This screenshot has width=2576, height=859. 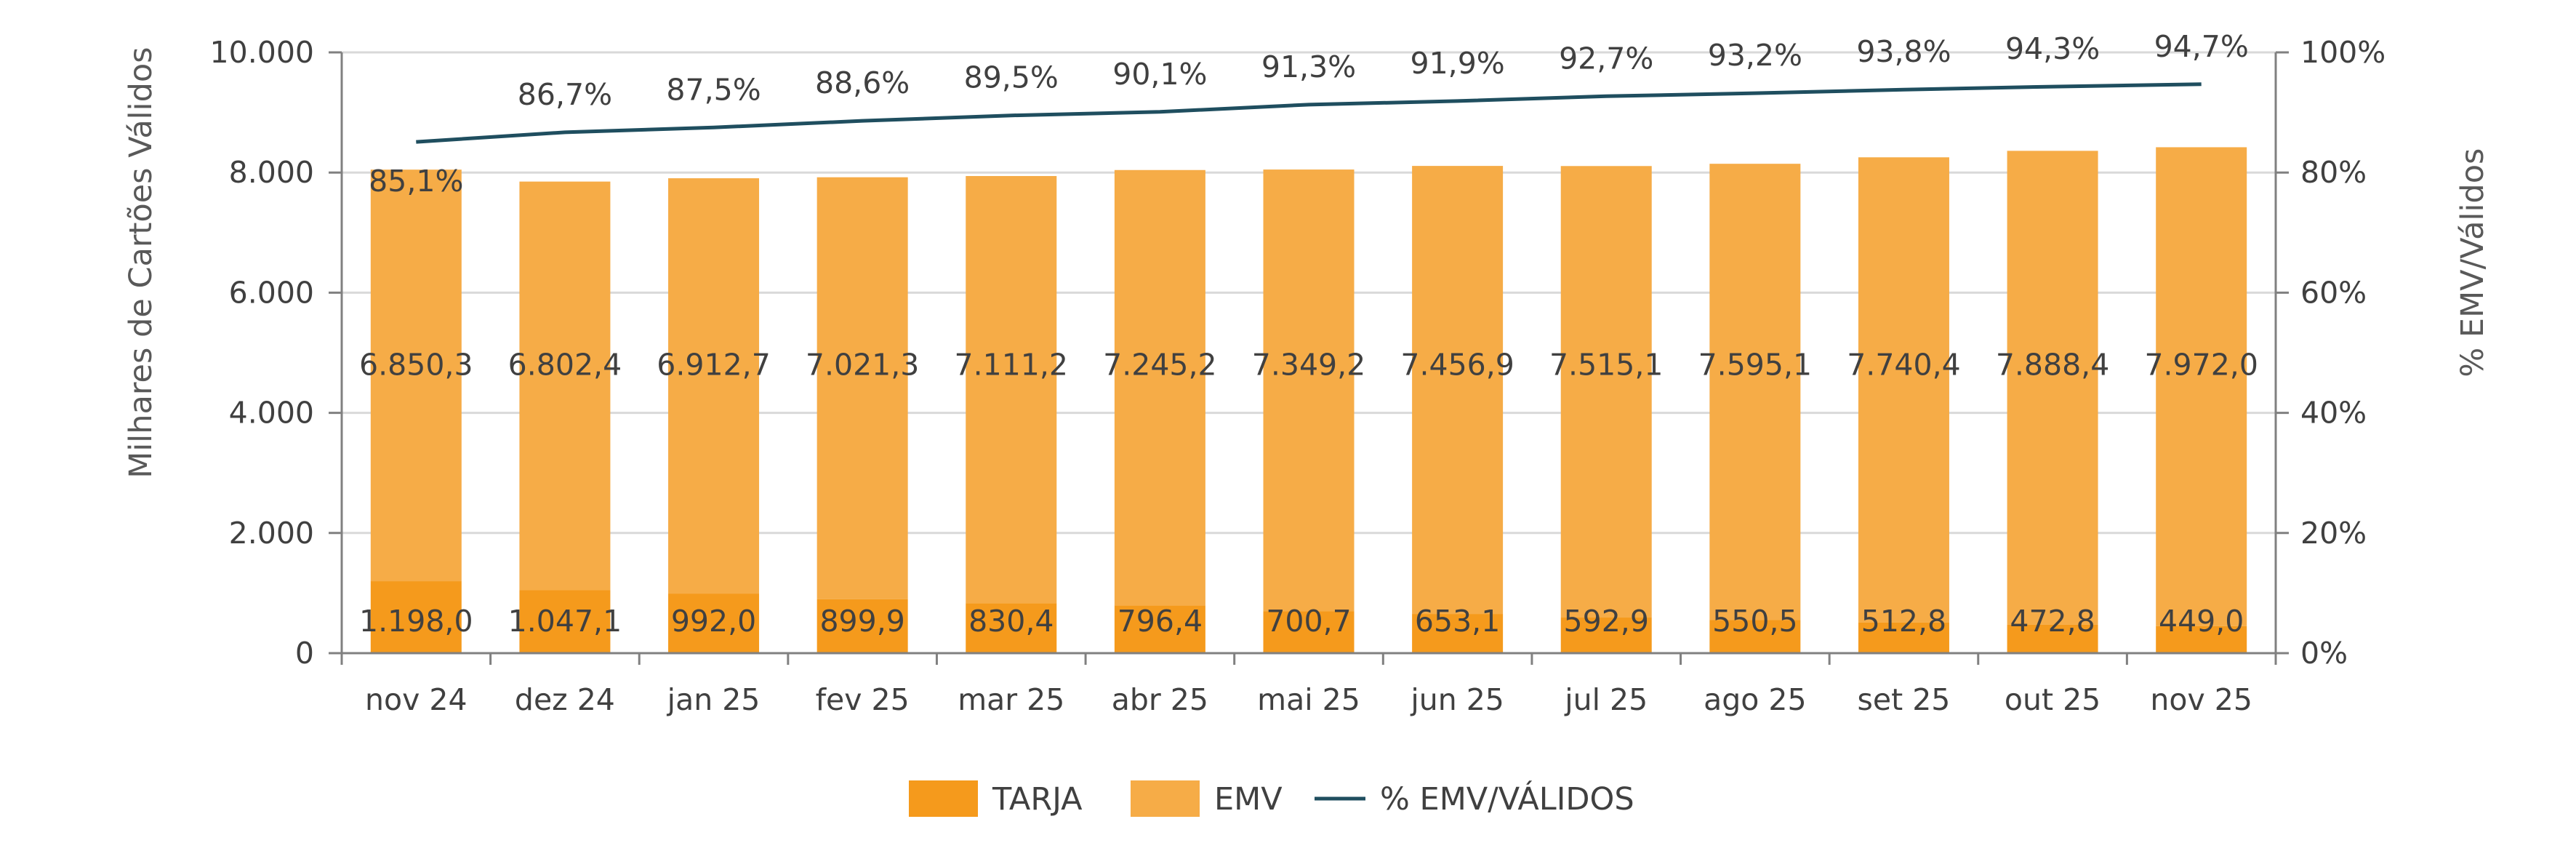 What do you see at coordinates (1309, 365) in the screenshot?
I see `data-label-emv: 7.349,2` at bounding box center [1309, 365].